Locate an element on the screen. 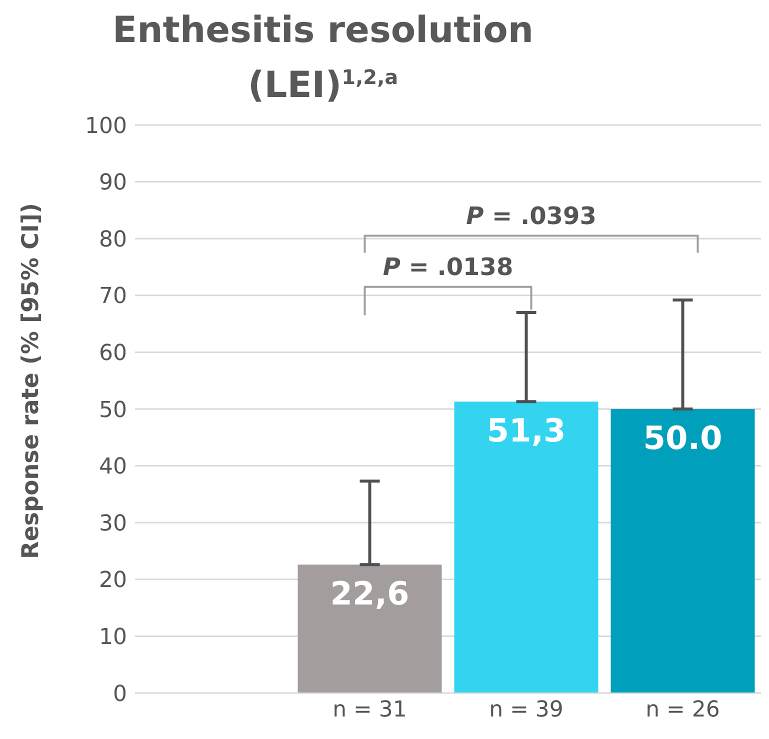 This screenshot has width=769, height=739. y-tick-label: 90 is located at coordinates (113, 183).